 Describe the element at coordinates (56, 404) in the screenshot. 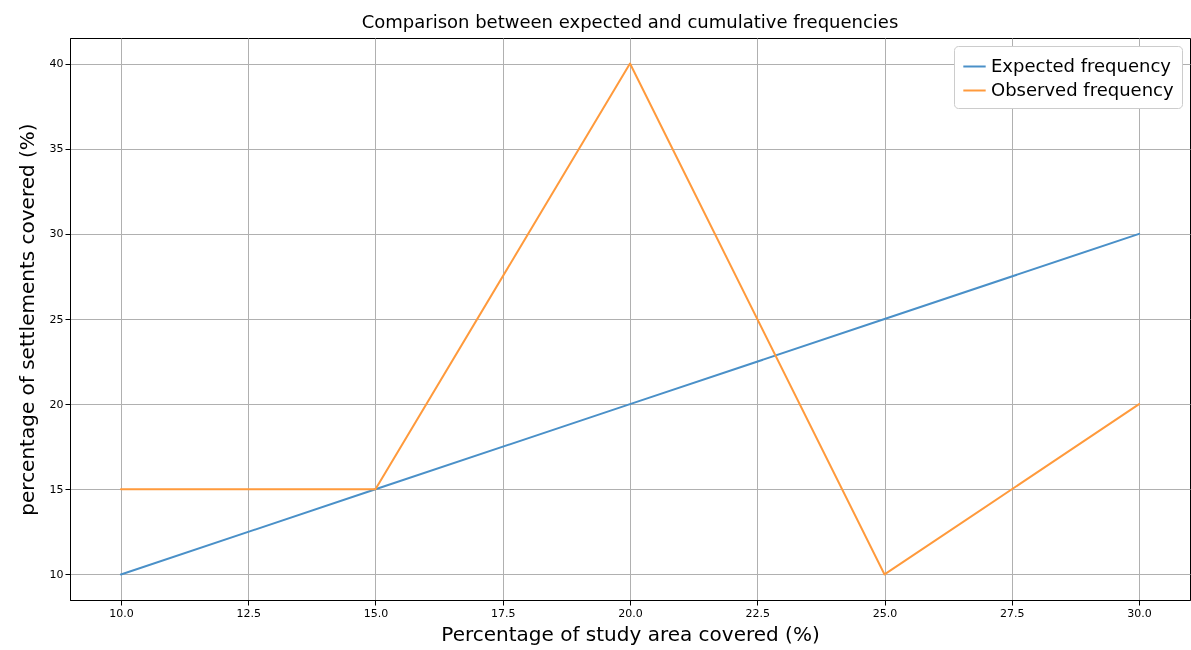

I see `y-tick-label: 20` at that location.